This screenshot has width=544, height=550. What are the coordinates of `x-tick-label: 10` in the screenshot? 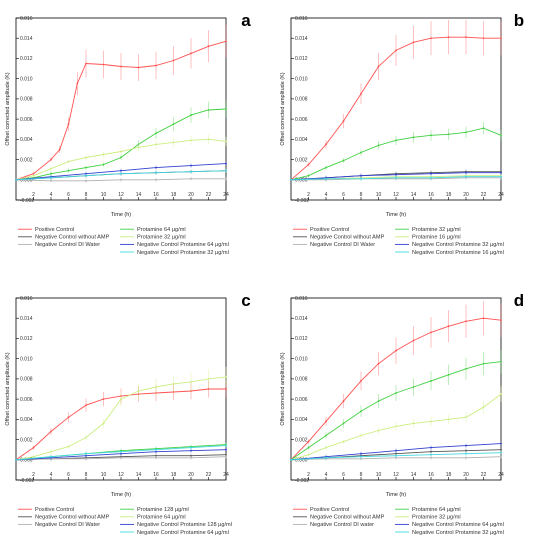 It's located at (104, 195).